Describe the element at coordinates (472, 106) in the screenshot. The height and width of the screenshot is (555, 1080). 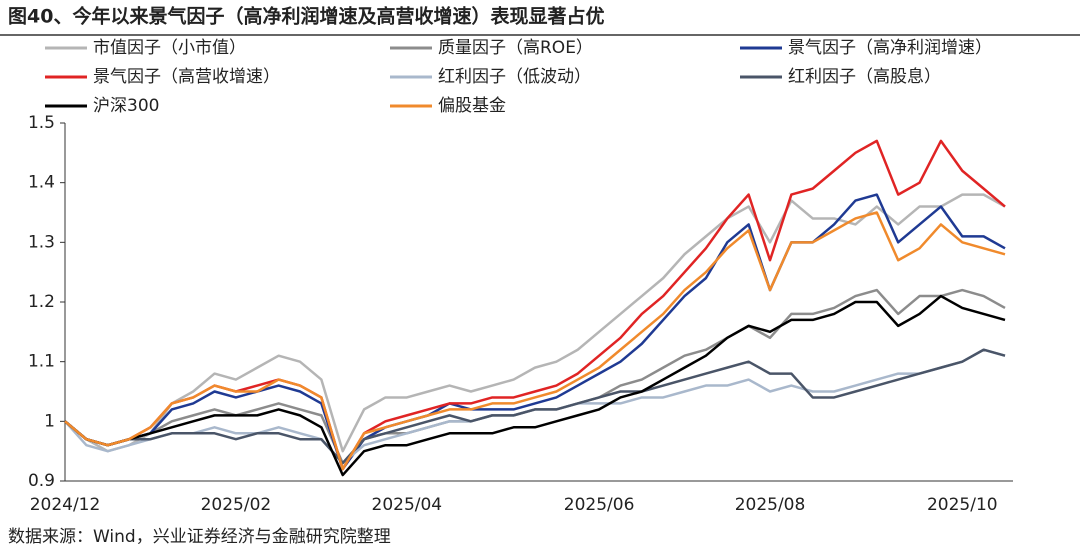
I see `legend-label: 偏股基金` at that location.